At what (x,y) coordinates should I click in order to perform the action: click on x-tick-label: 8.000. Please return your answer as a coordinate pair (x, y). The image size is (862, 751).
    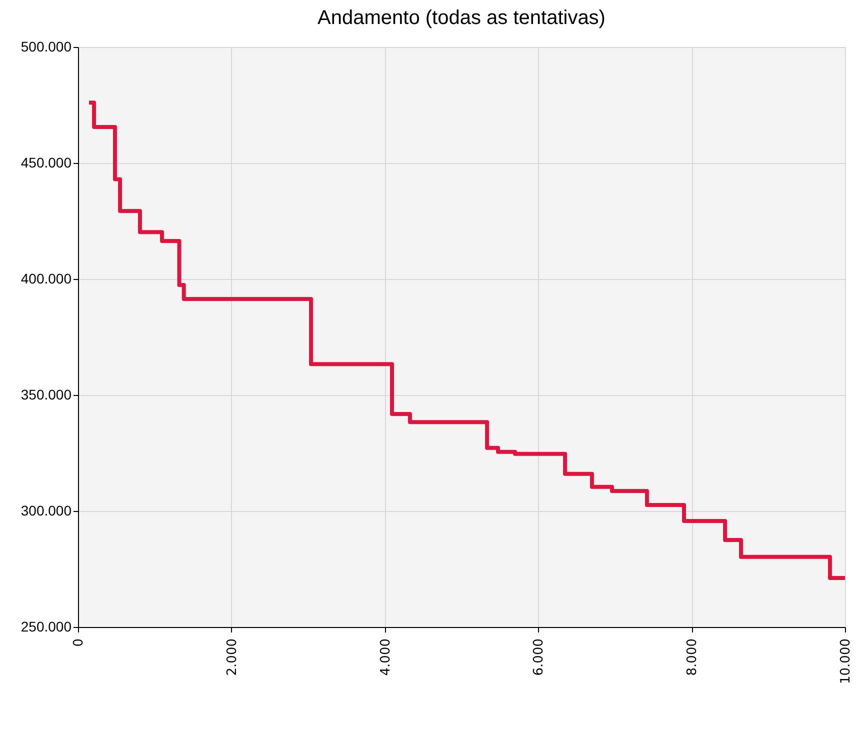
    Looking at the image, I should click on (692, 657).